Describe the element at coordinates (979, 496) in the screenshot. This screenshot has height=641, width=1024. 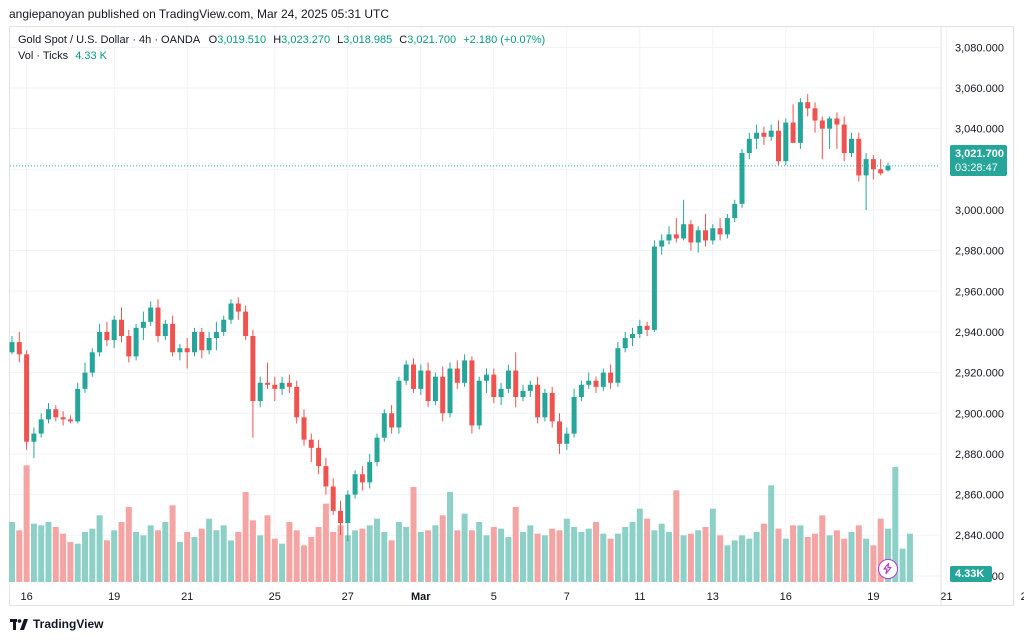
I see `y-tick-label: 2,860.000` at that location.